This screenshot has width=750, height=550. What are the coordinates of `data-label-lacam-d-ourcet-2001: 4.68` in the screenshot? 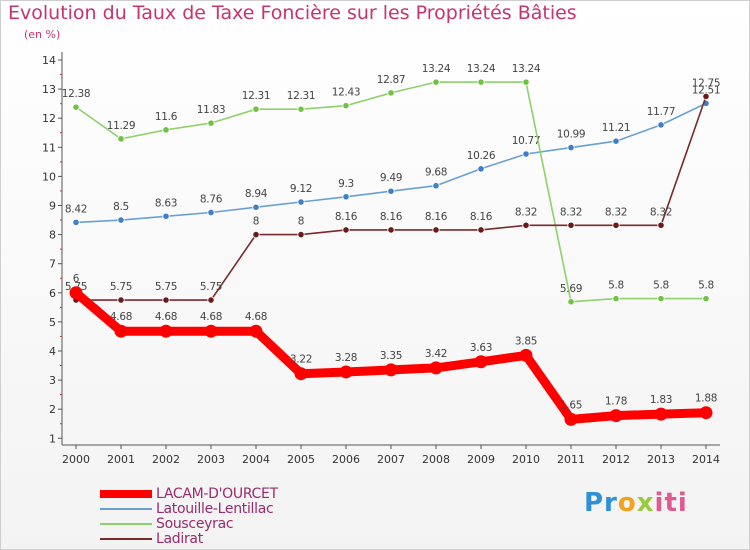 It's located at (121, 317).